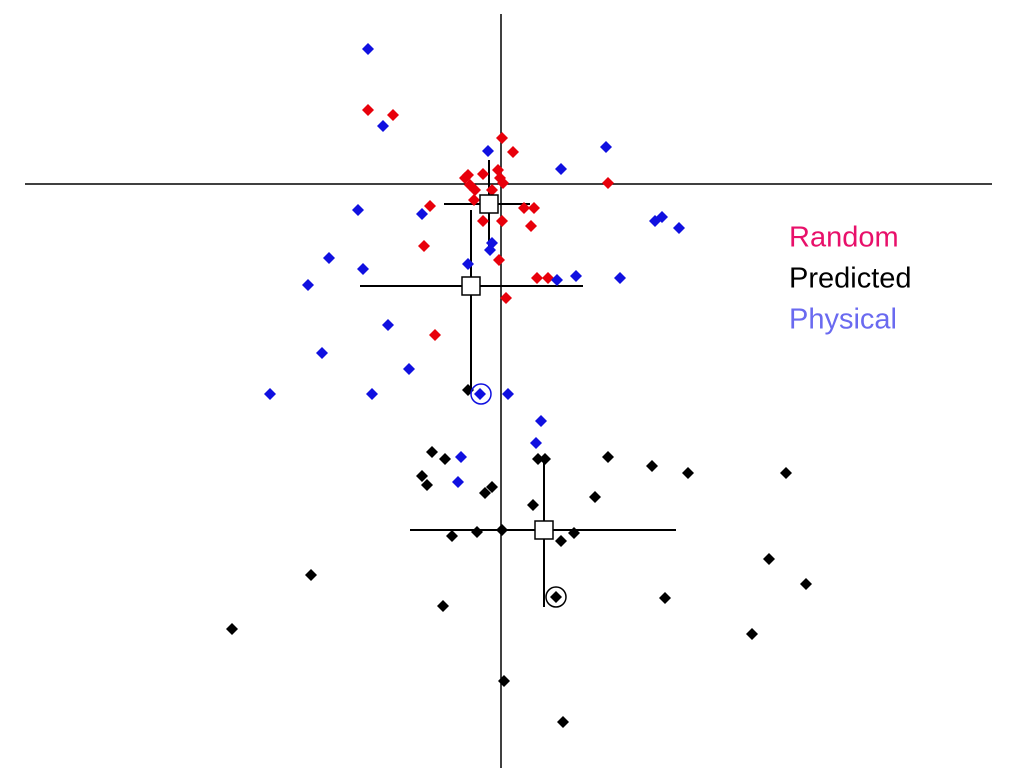  Describe the element at coordinates (844, 238) in the screenshot. I see `legend-label: Random` at that location.